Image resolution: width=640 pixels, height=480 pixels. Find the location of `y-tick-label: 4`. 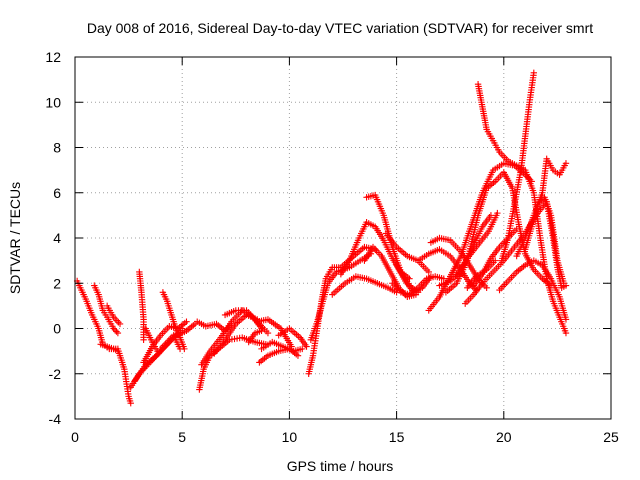

y-tick-label: 4 is located at coordinates (57, 238).